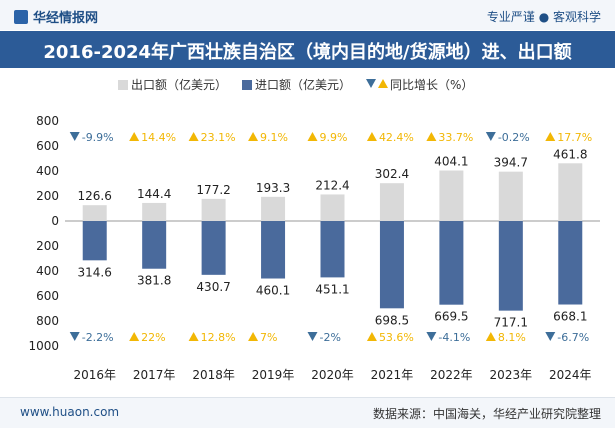 This screenshot has height=428, width=615. What do you see at coordinates (274, 137) in the screenshot?
I see `export-growth-label: 9.1%` at bounding box center [274, 137].